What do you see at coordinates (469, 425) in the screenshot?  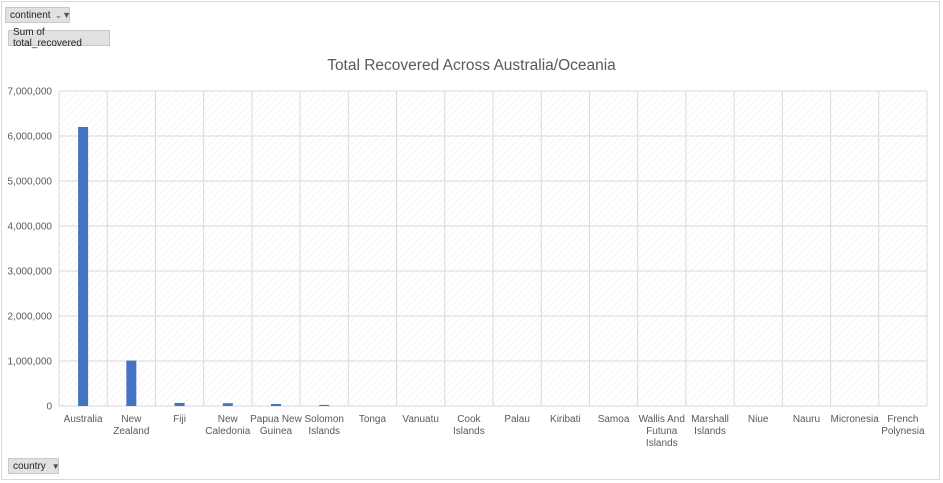 I see `x-tick-label: Cook Islands` at bounding box center [469, 425].